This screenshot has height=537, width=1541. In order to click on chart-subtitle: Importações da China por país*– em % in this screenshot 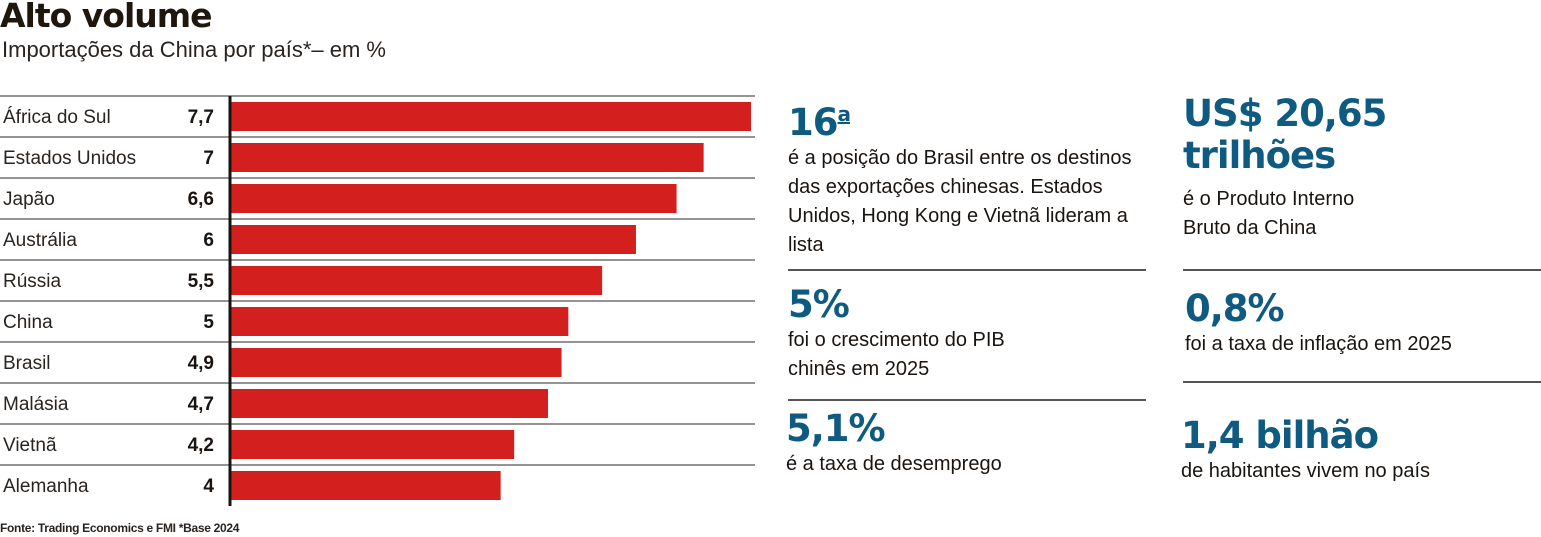, I will do `click(194, 49)`.